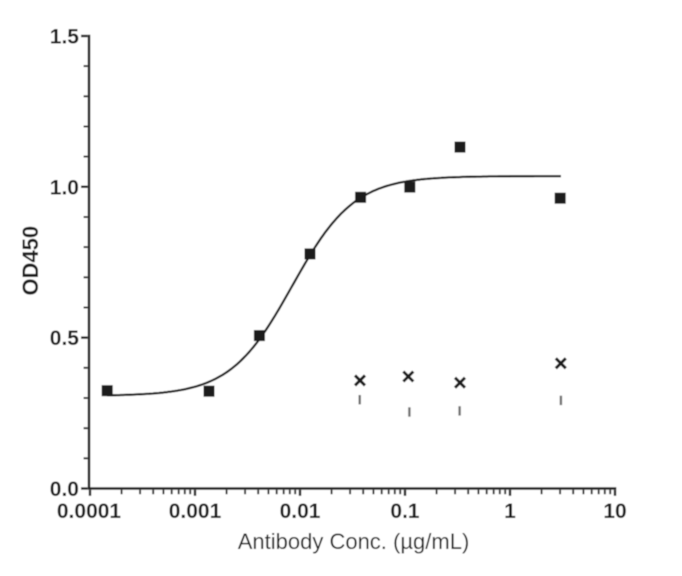 The image size is (682, 576). What do you see at coordinates (65, 338) in the screenshot?
I see `svg-text: 0.5` at bounding box center [65, 338].